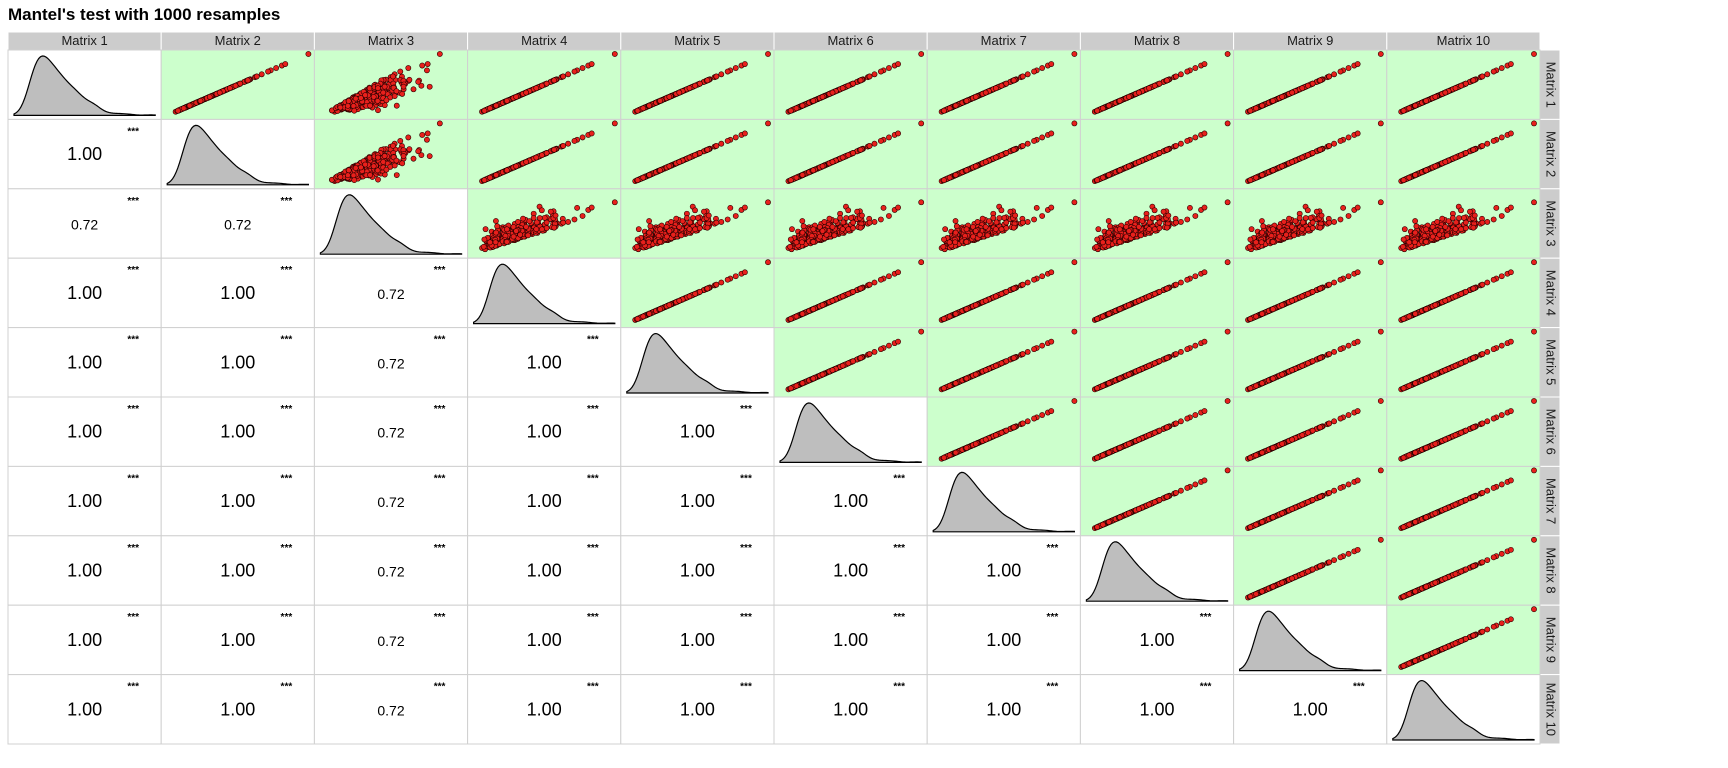 The height and width of the screenshot is (768, 1728). Describe the element at coordinates (697, 40) in the screenshot. I see `col-strip-label: Matrix 5` at that location.